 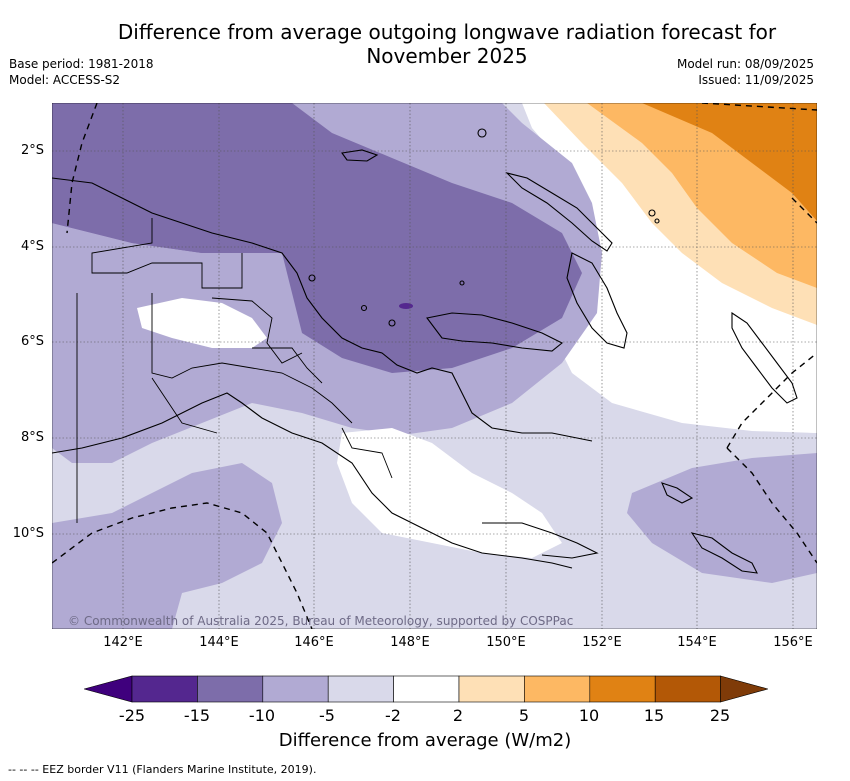 I want to click on colorbar-tick-1: -25, so click(x=132, y=715).